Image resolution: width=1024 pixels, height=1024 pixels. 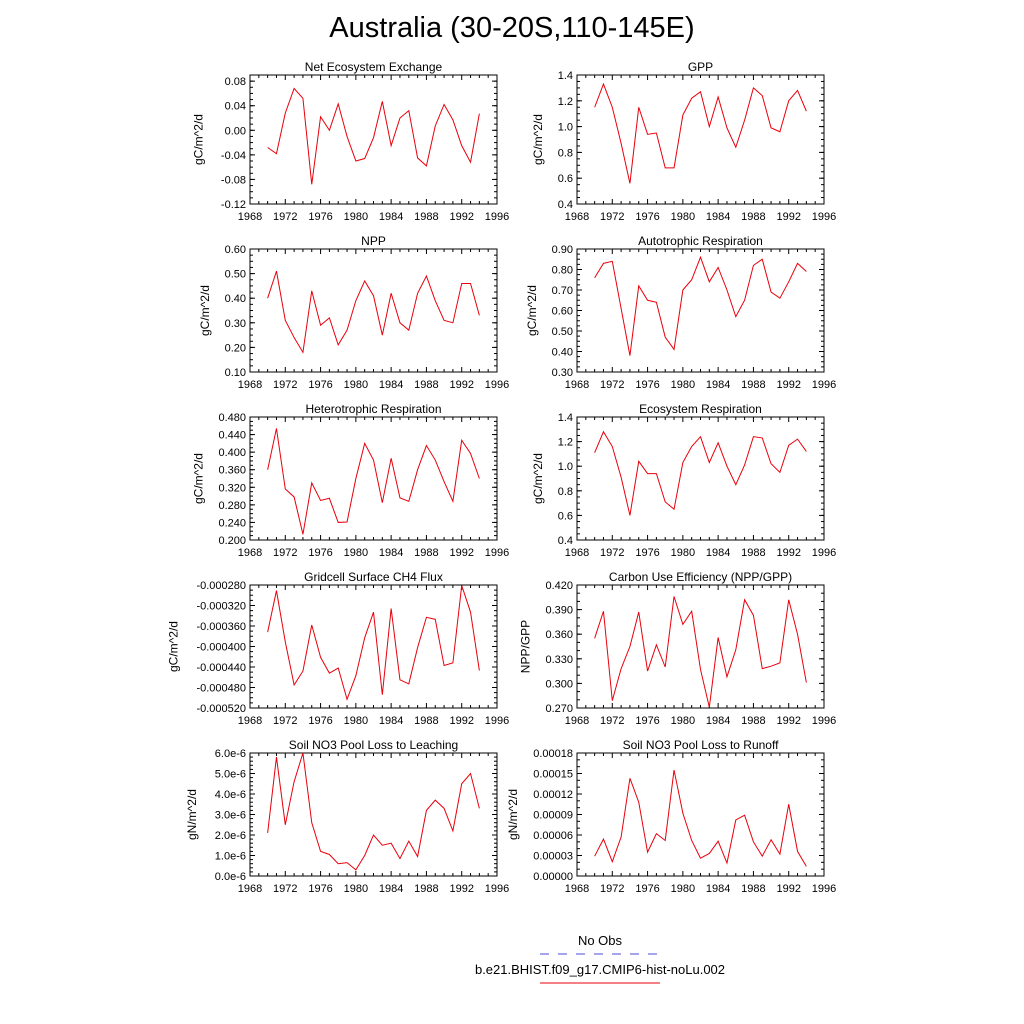 What do you see at coordinates (565, 102) in the screenshot?
I see `y-tick-label: 1.2` at bounding box center [565, 102].